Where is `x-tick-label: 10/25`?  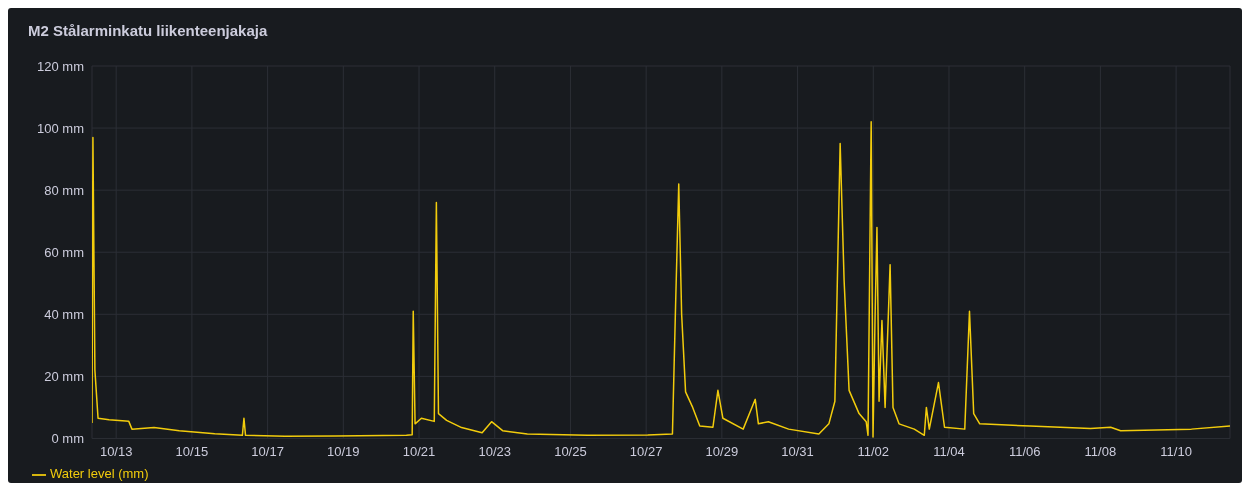 x-tick-label: 10/25 is located at coordinates (570, 451).